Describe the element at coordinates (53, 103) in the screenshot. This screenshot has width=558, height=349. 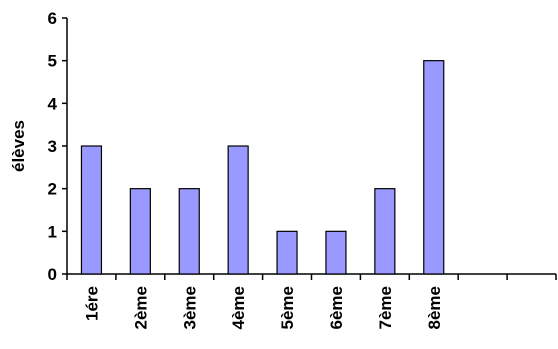
I see `y-tick-label: 4` at that location.